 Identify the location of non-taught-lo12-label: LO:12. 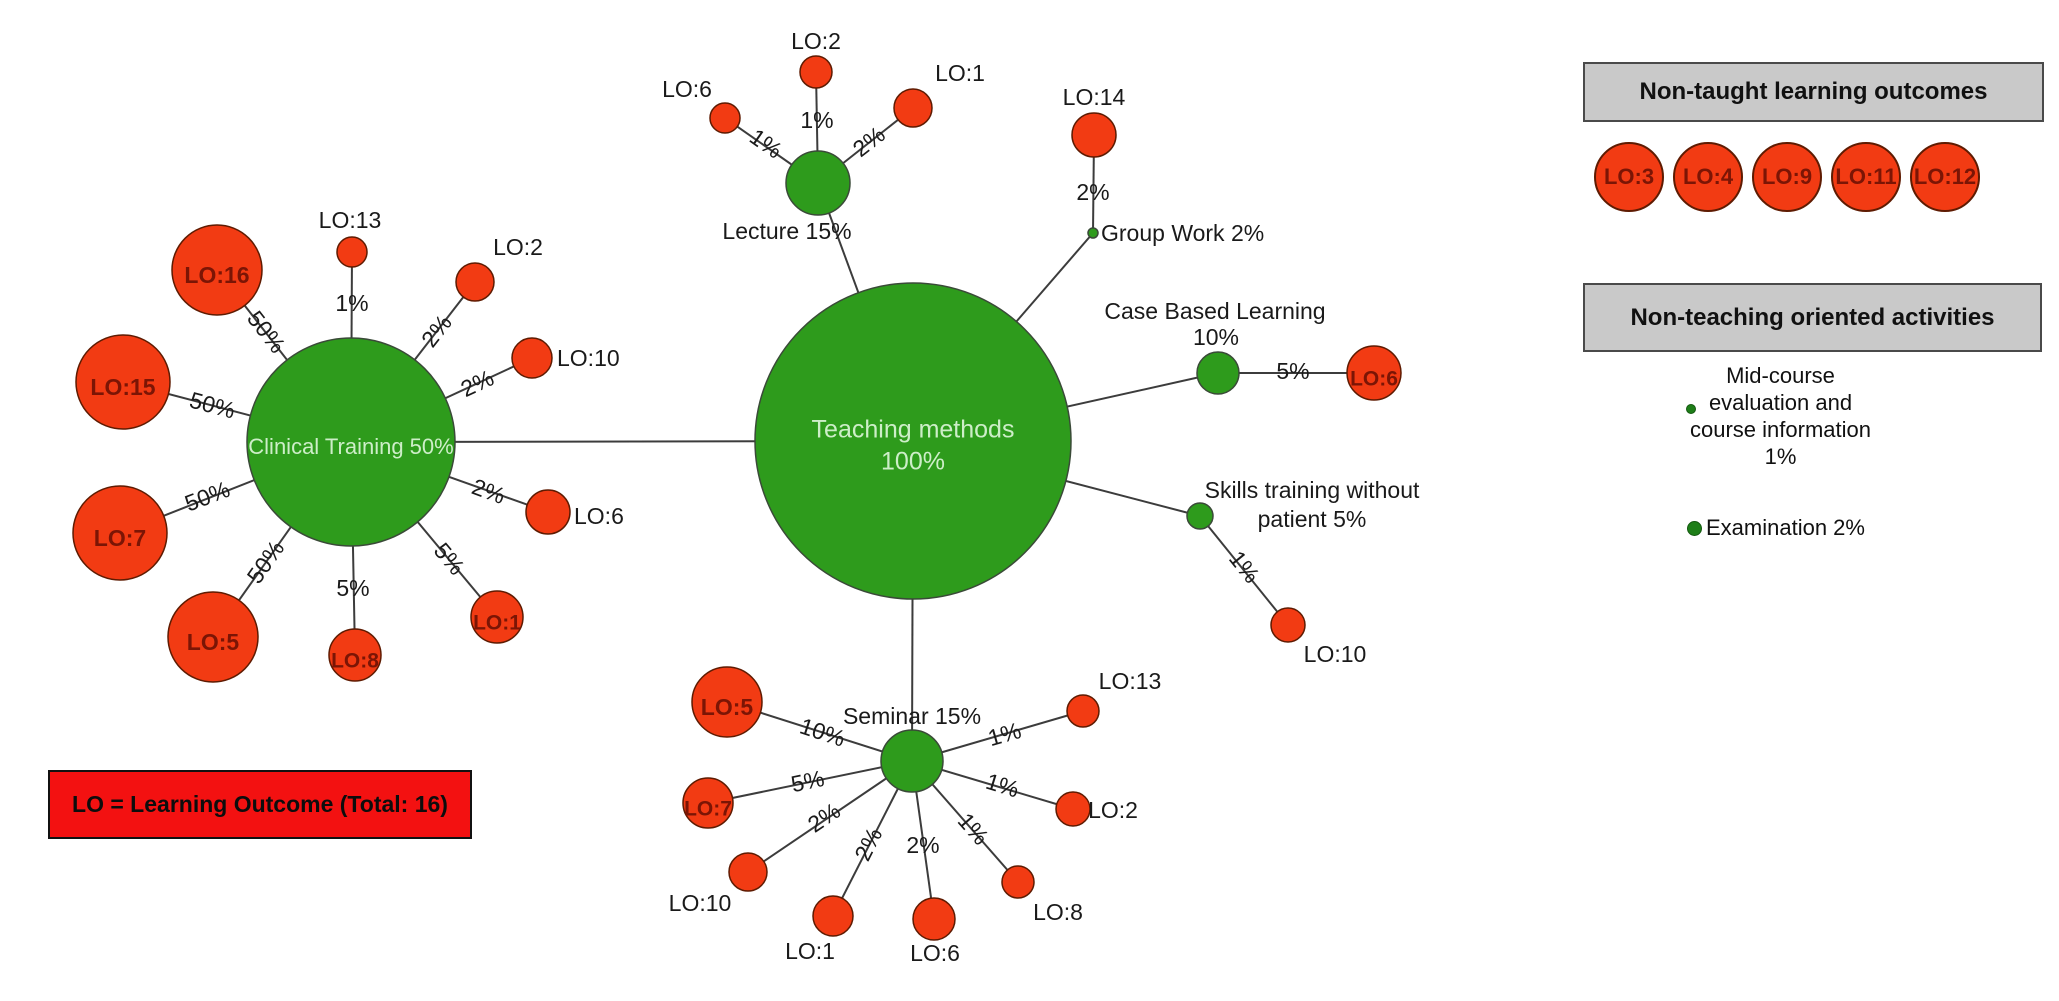
(1945, 176).